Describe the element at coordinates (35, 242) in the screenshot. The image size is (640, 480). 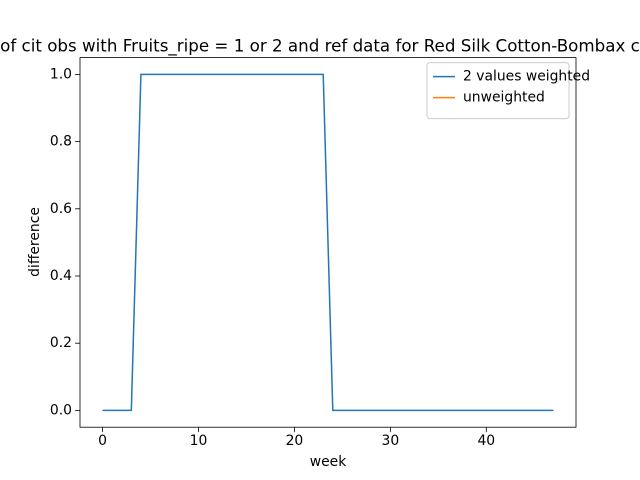
I see `y-axis-label: difference` at that location.